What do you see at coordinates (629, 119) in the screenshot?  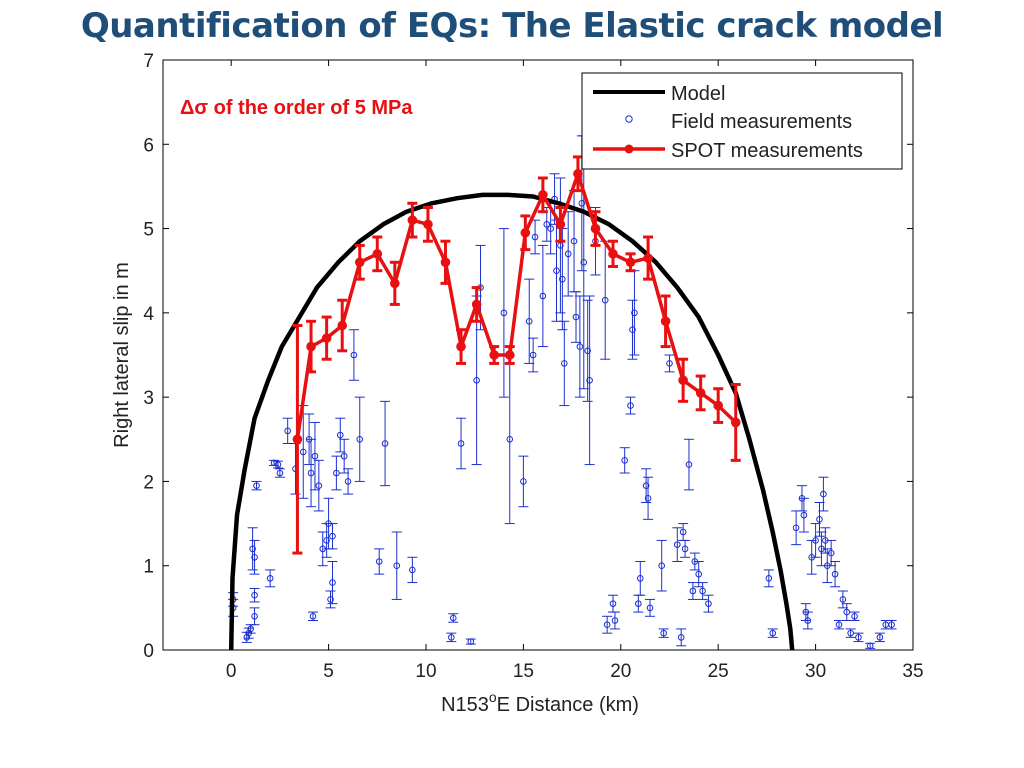 I see `legend-field-marker` at bounding box center [629, 119].